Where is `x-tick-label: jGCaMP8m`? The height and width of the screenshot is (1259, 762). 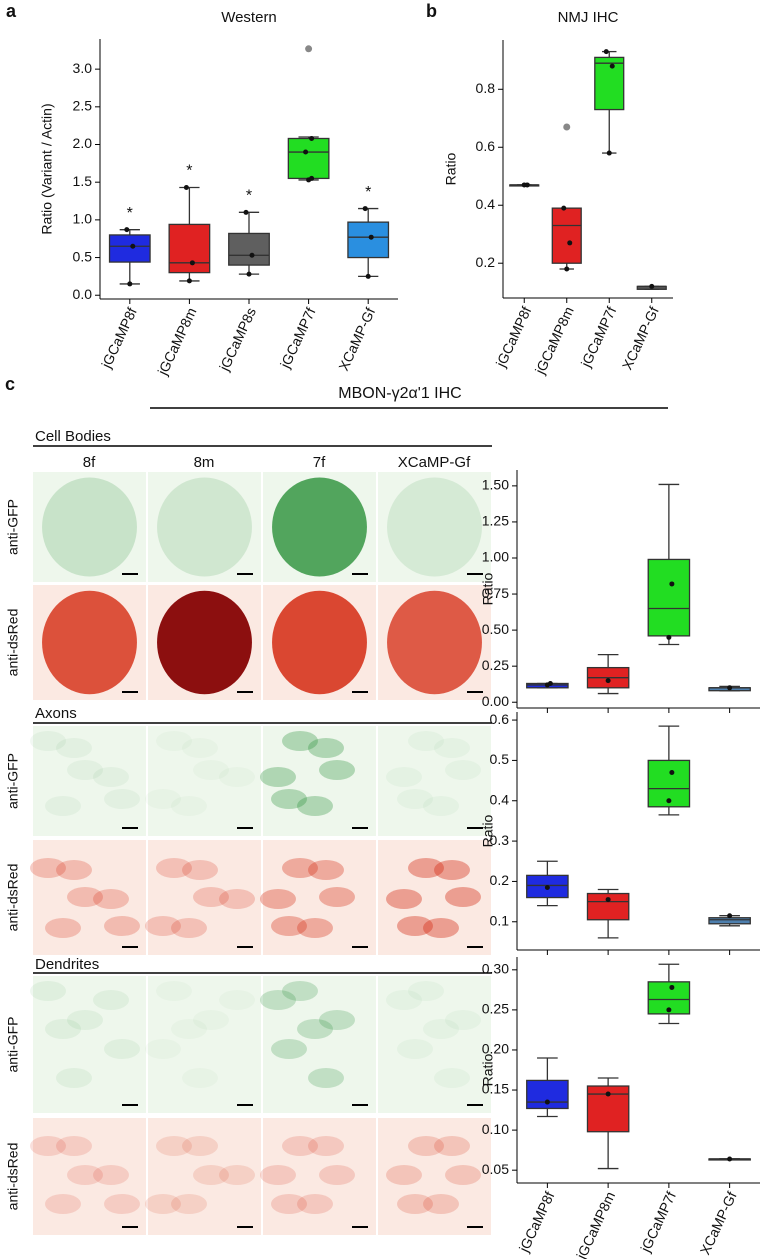 x-tick-label: jGCaMP8m is located at coordinates (554, 340).